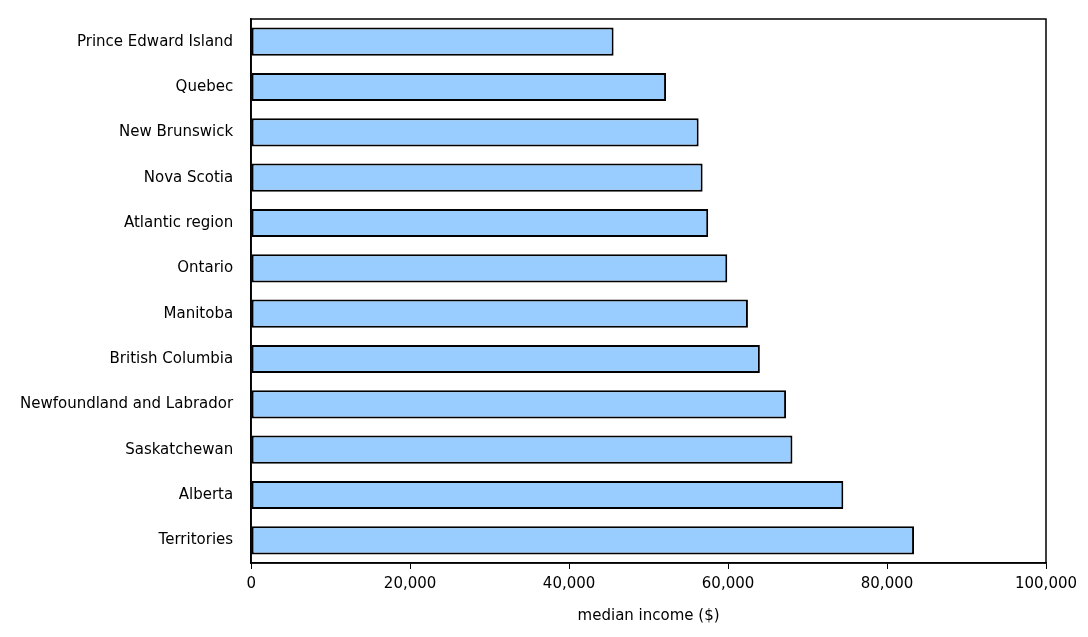 The height and width of the screenshot is (637, 1088). What do you see at coordinates (648, 614) in the screenshot?
I see `x-axis-title: median income ($)` at bounding box center [648, 614].